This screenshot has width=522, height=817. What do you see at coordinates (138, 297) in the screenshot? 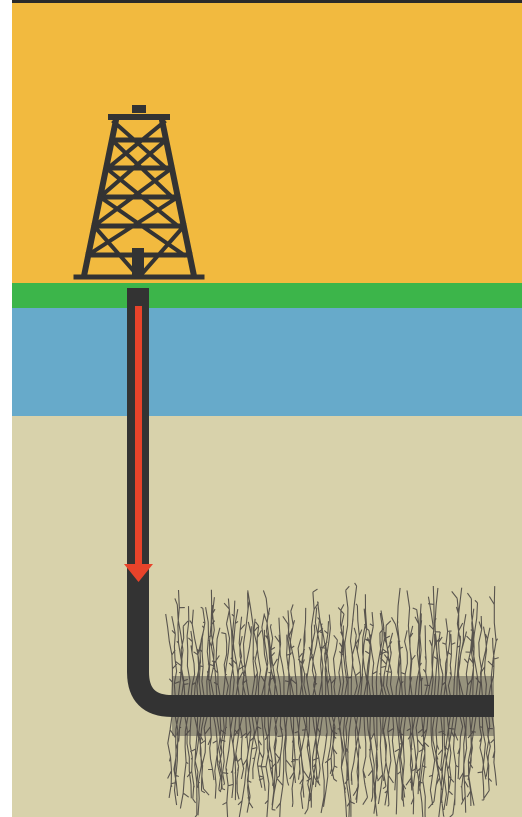
I see `wellhead` at bounding box center [138, 297].